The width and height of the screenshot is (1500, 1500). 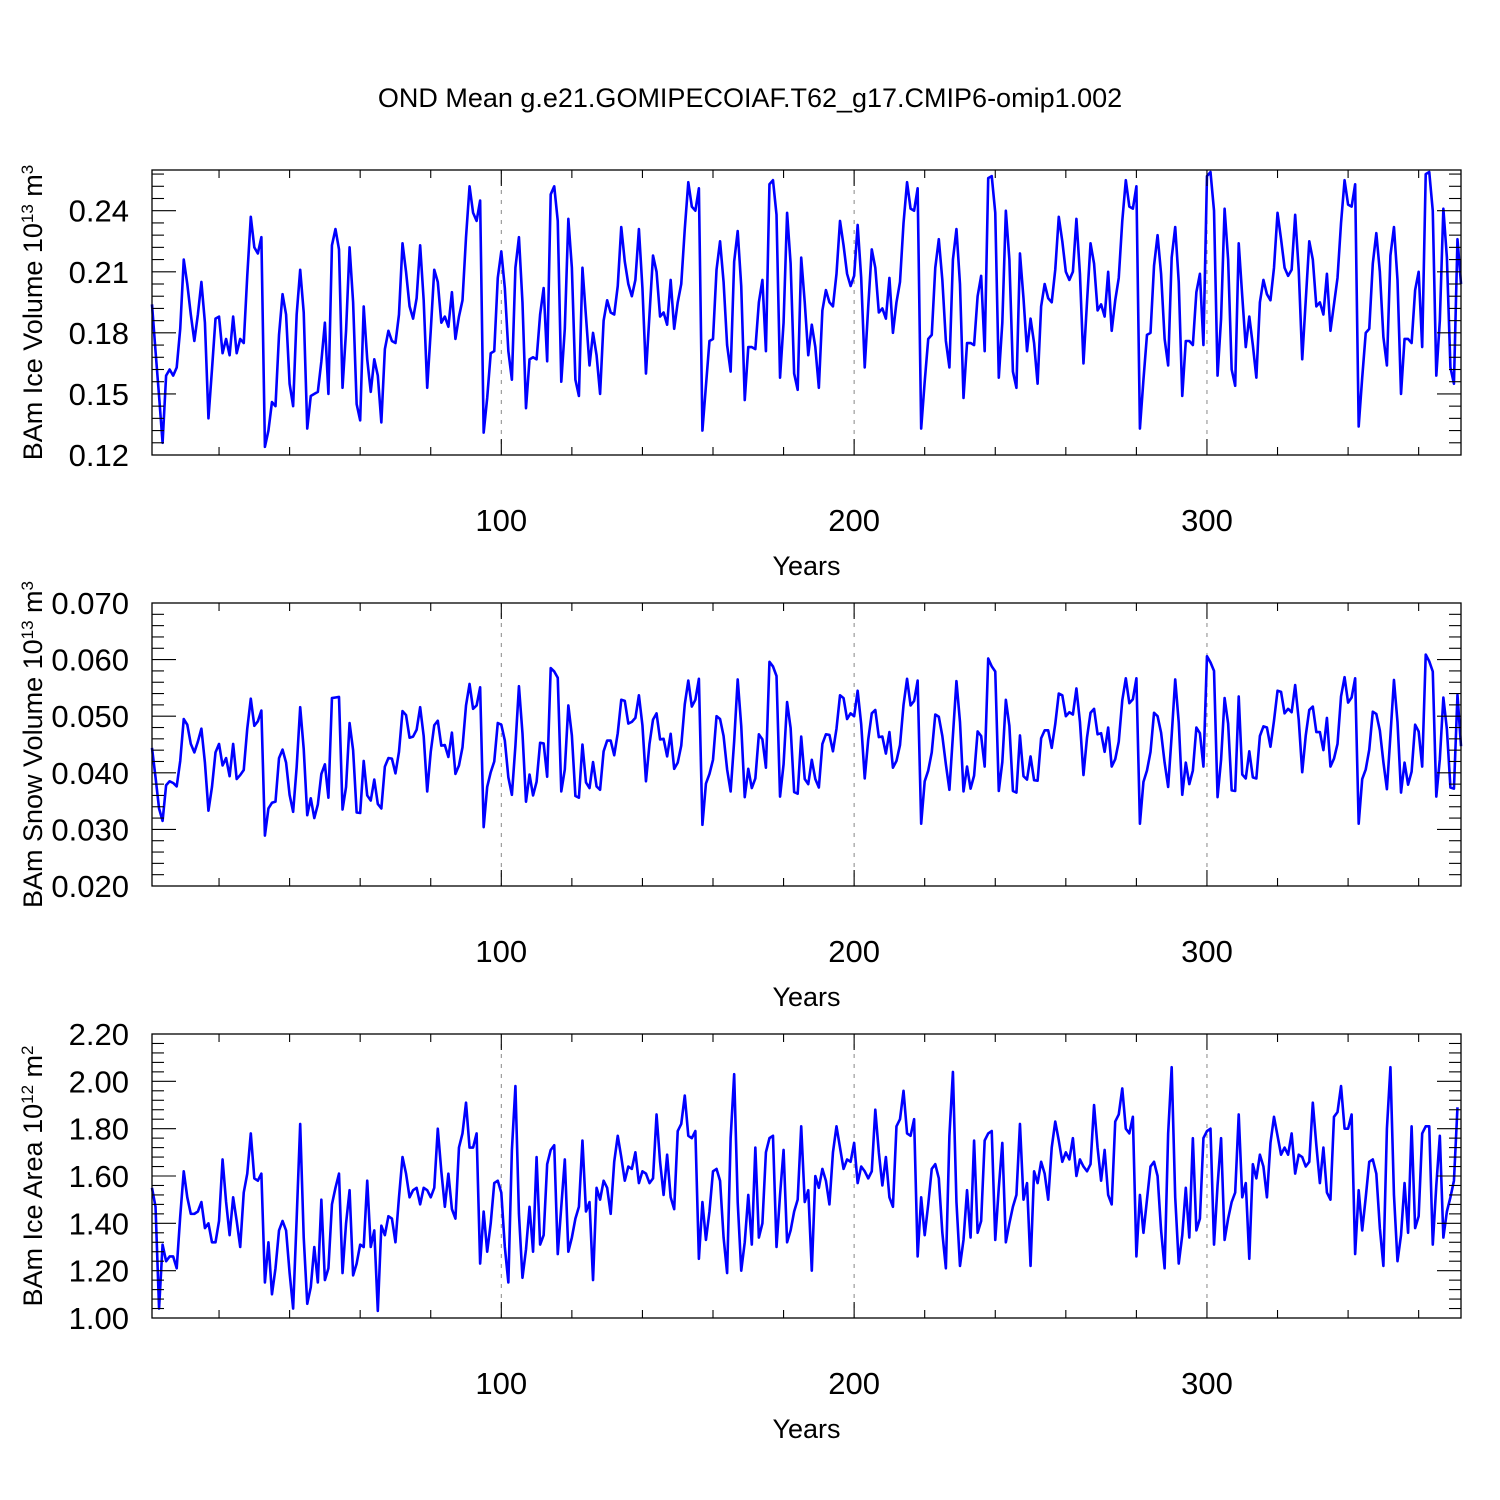 I want to click on y-tick-label: 2.00, so click(x=99, y=1081).